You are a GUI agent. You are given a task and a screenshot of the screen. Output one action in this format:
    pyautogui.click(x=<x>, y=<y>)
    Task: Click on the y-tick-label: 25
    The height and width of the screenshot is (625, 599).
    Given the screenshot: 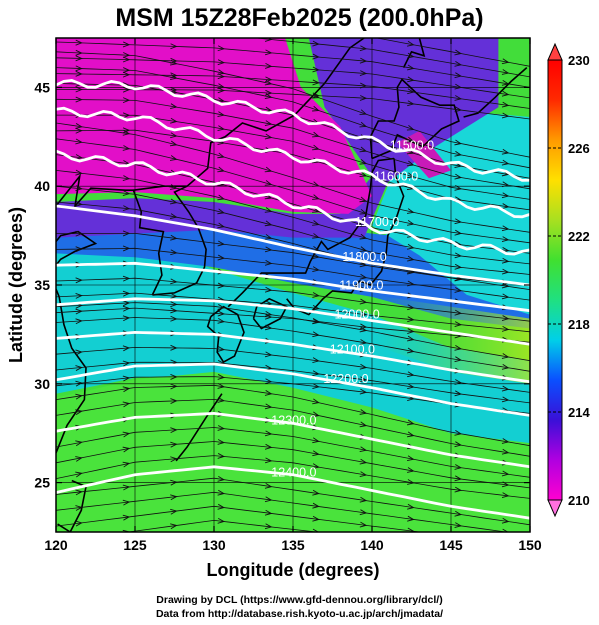 What is the action you would take?
    pyautogui.click(x=42, y=483)
    